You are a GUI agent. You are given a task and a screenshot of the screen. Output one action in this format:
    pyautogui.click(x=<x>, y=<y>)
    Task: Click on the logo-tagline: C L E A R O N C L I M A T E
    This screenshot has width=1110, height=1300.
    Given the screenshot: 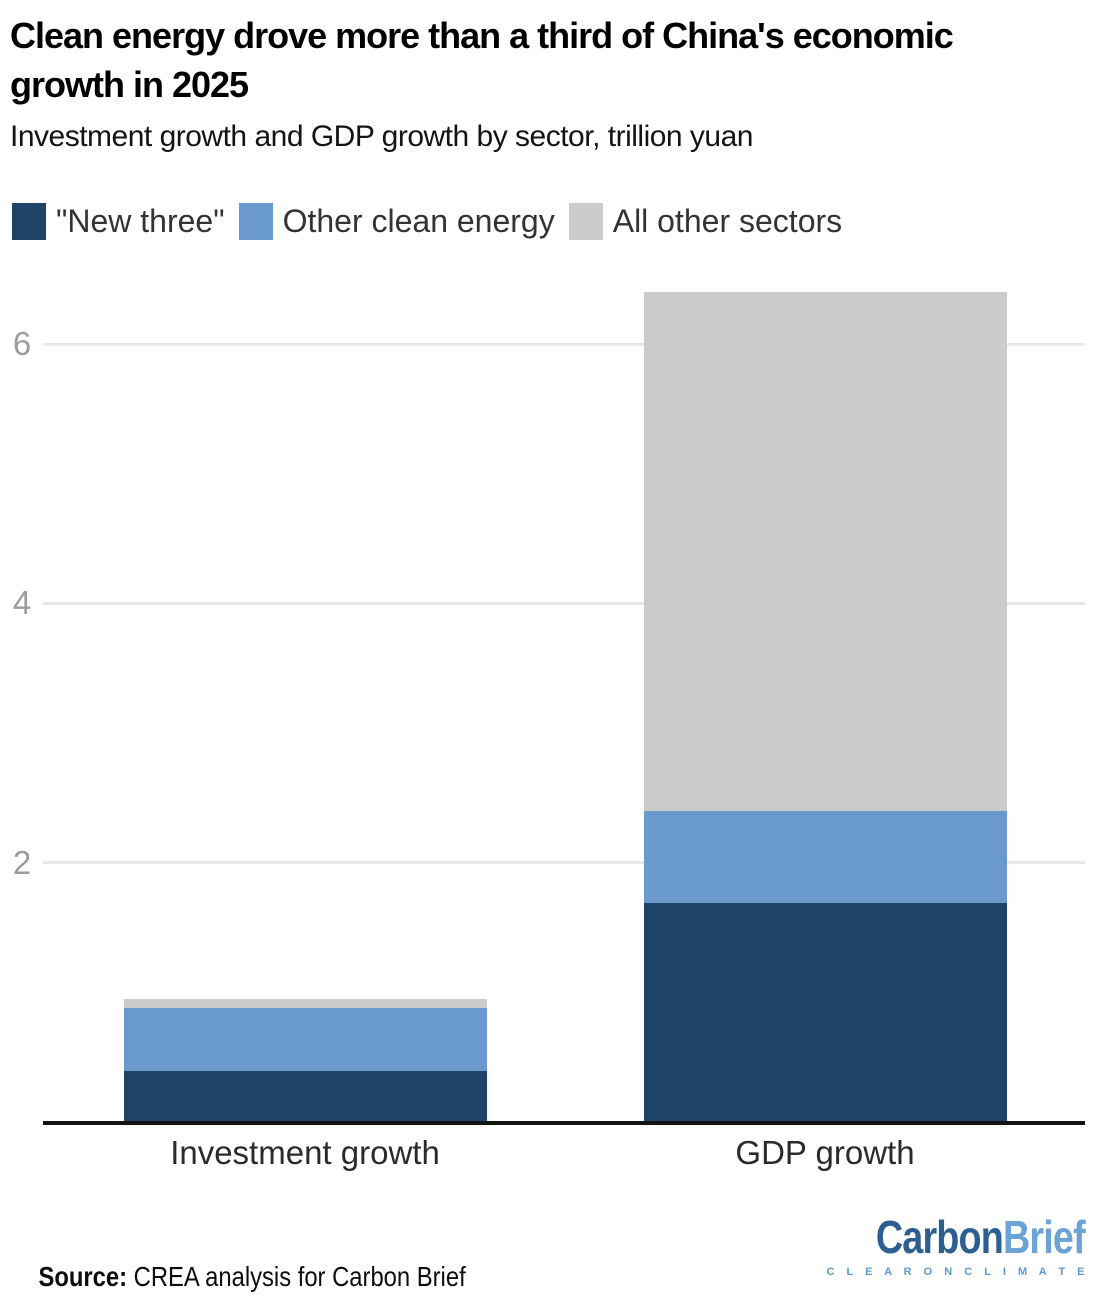 What is the action you would take?
    pyautogui.click(x=957, y=1272)
    